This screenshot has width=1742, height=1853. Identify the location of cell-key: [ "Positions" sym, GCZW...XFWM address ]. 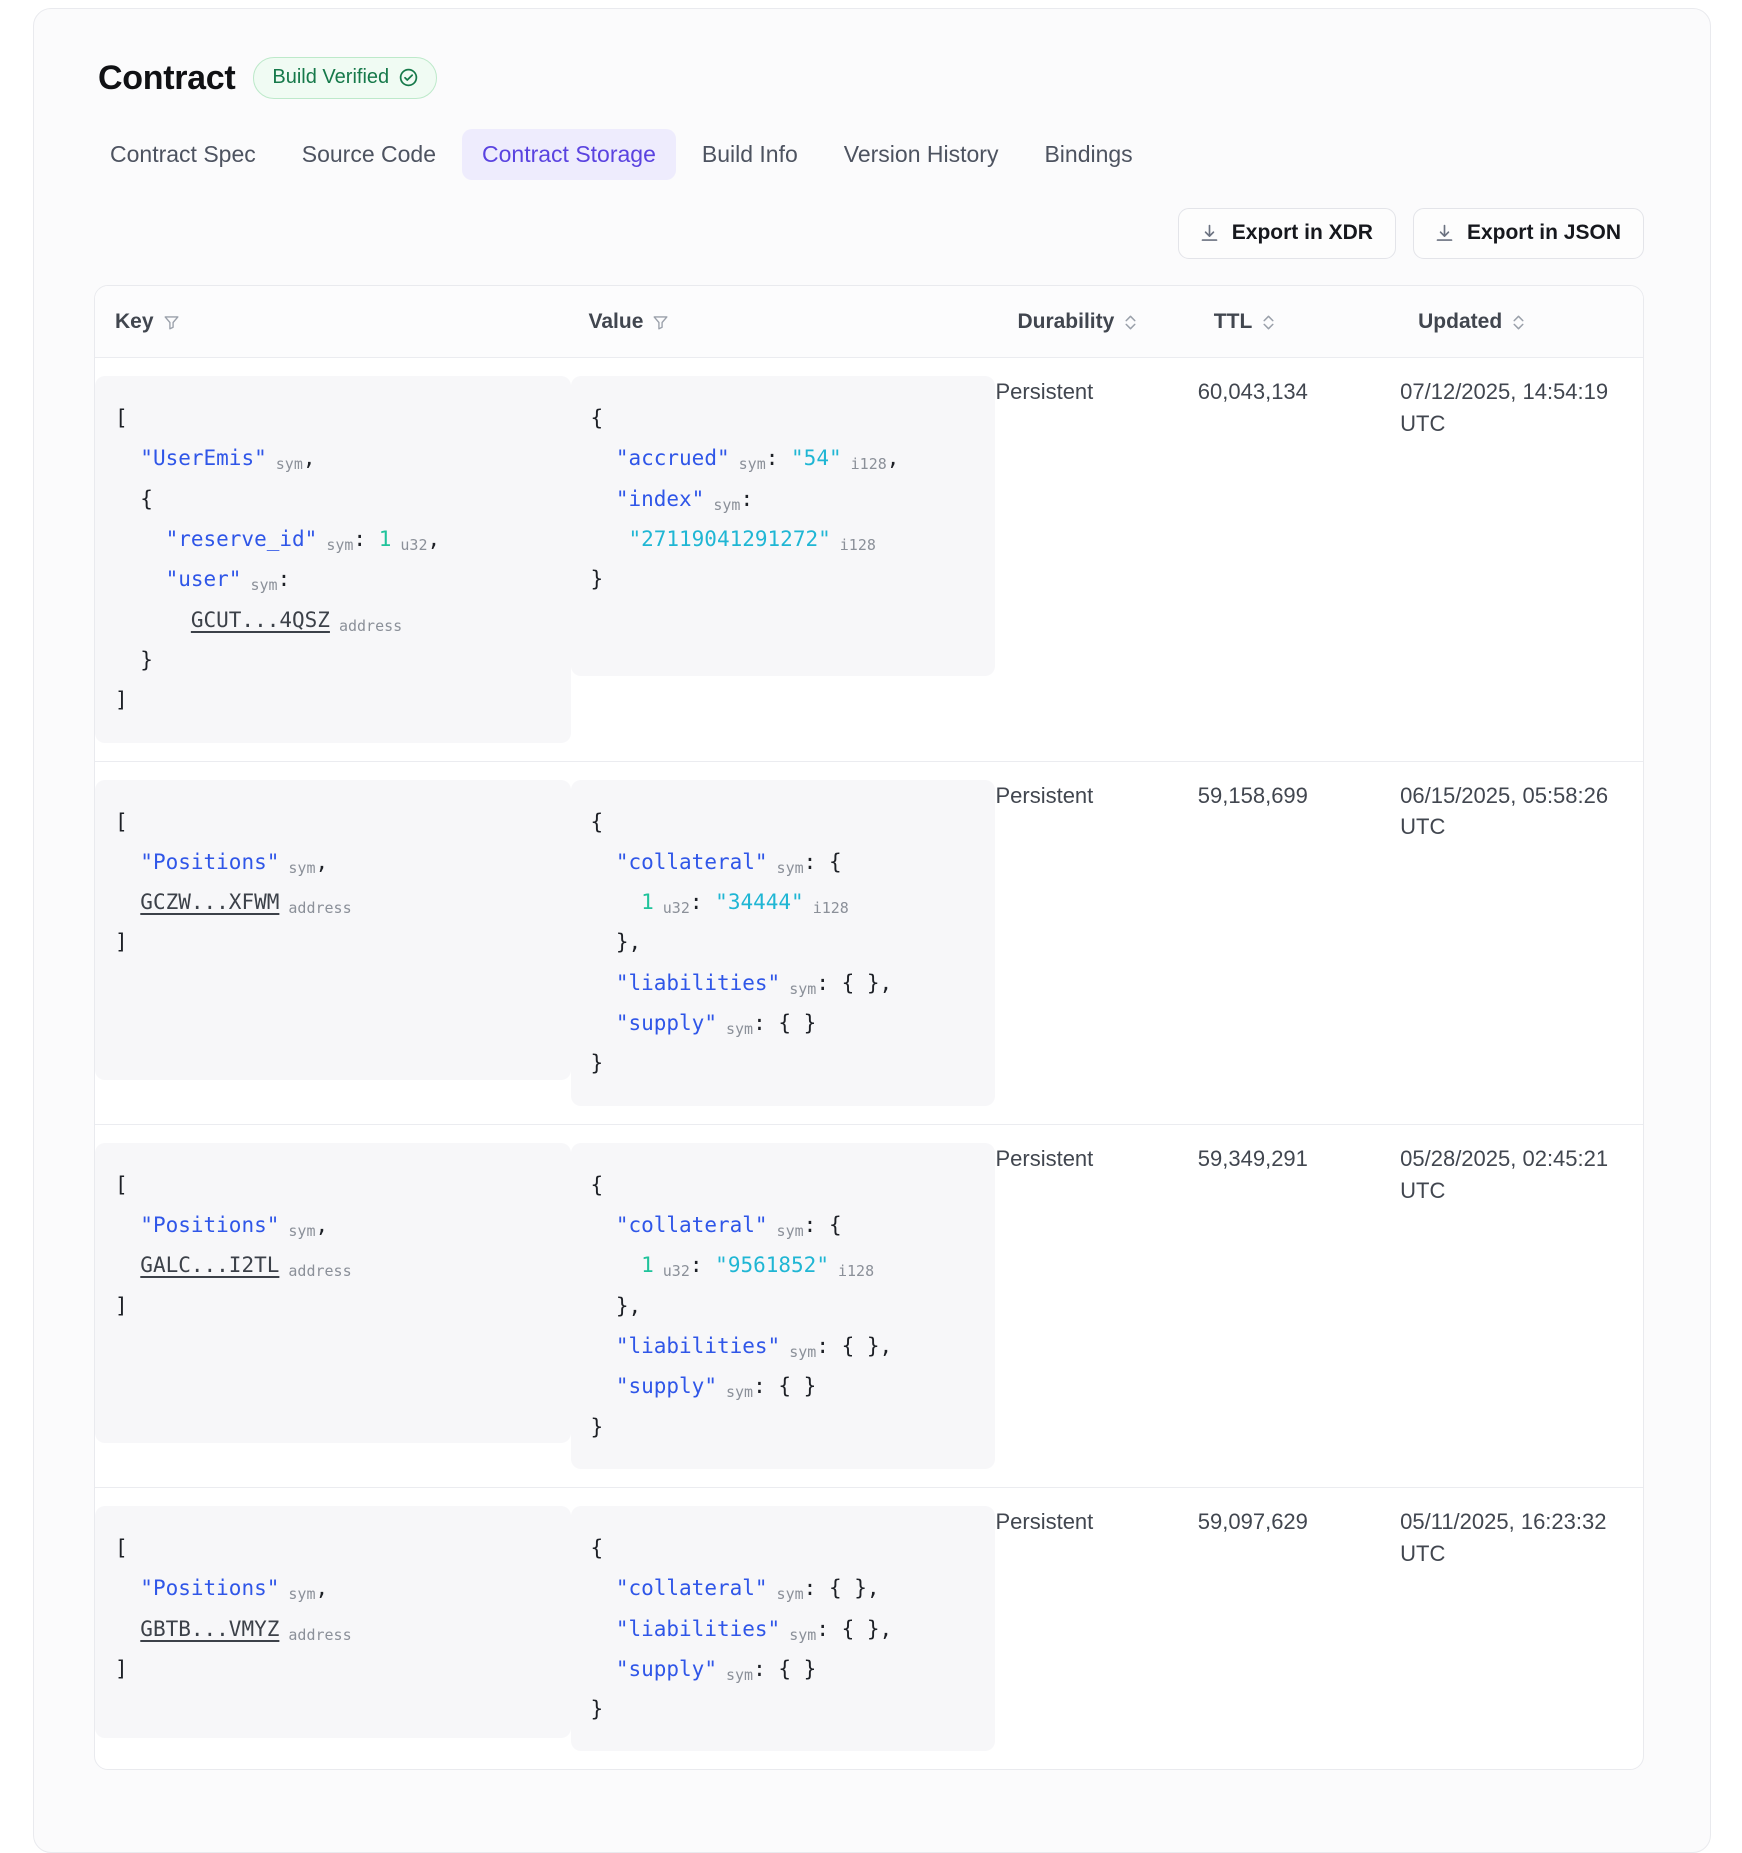
(333, 942).